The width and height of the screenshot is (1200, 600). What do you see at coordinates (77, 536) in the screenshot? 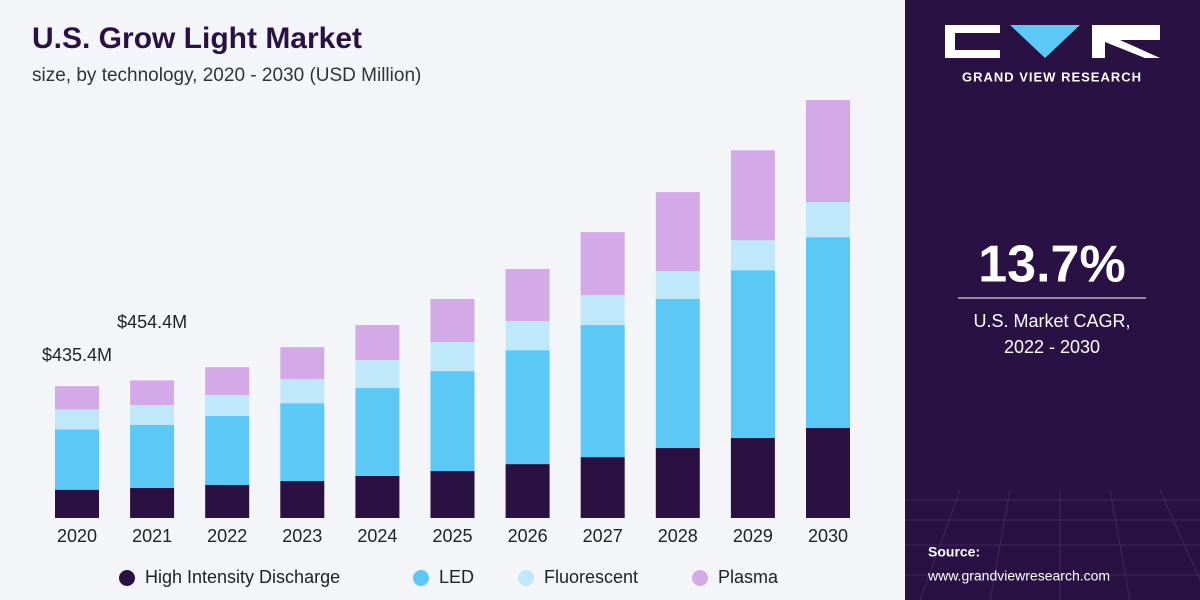
I see `x-tick-label: 2020` at bounding box center [77, 536].